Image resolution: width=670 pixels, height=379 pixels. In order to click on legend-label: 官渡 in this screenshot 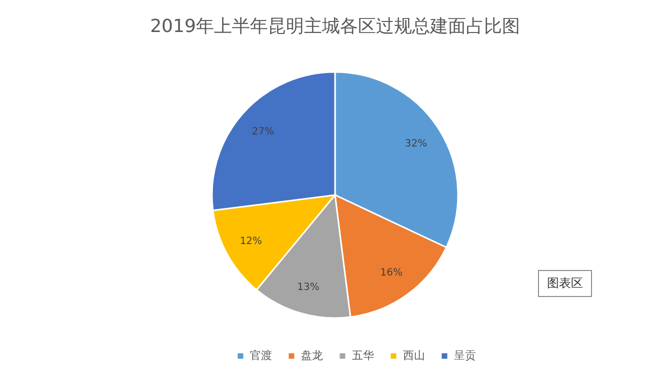, I will do `click(261, 355)`.